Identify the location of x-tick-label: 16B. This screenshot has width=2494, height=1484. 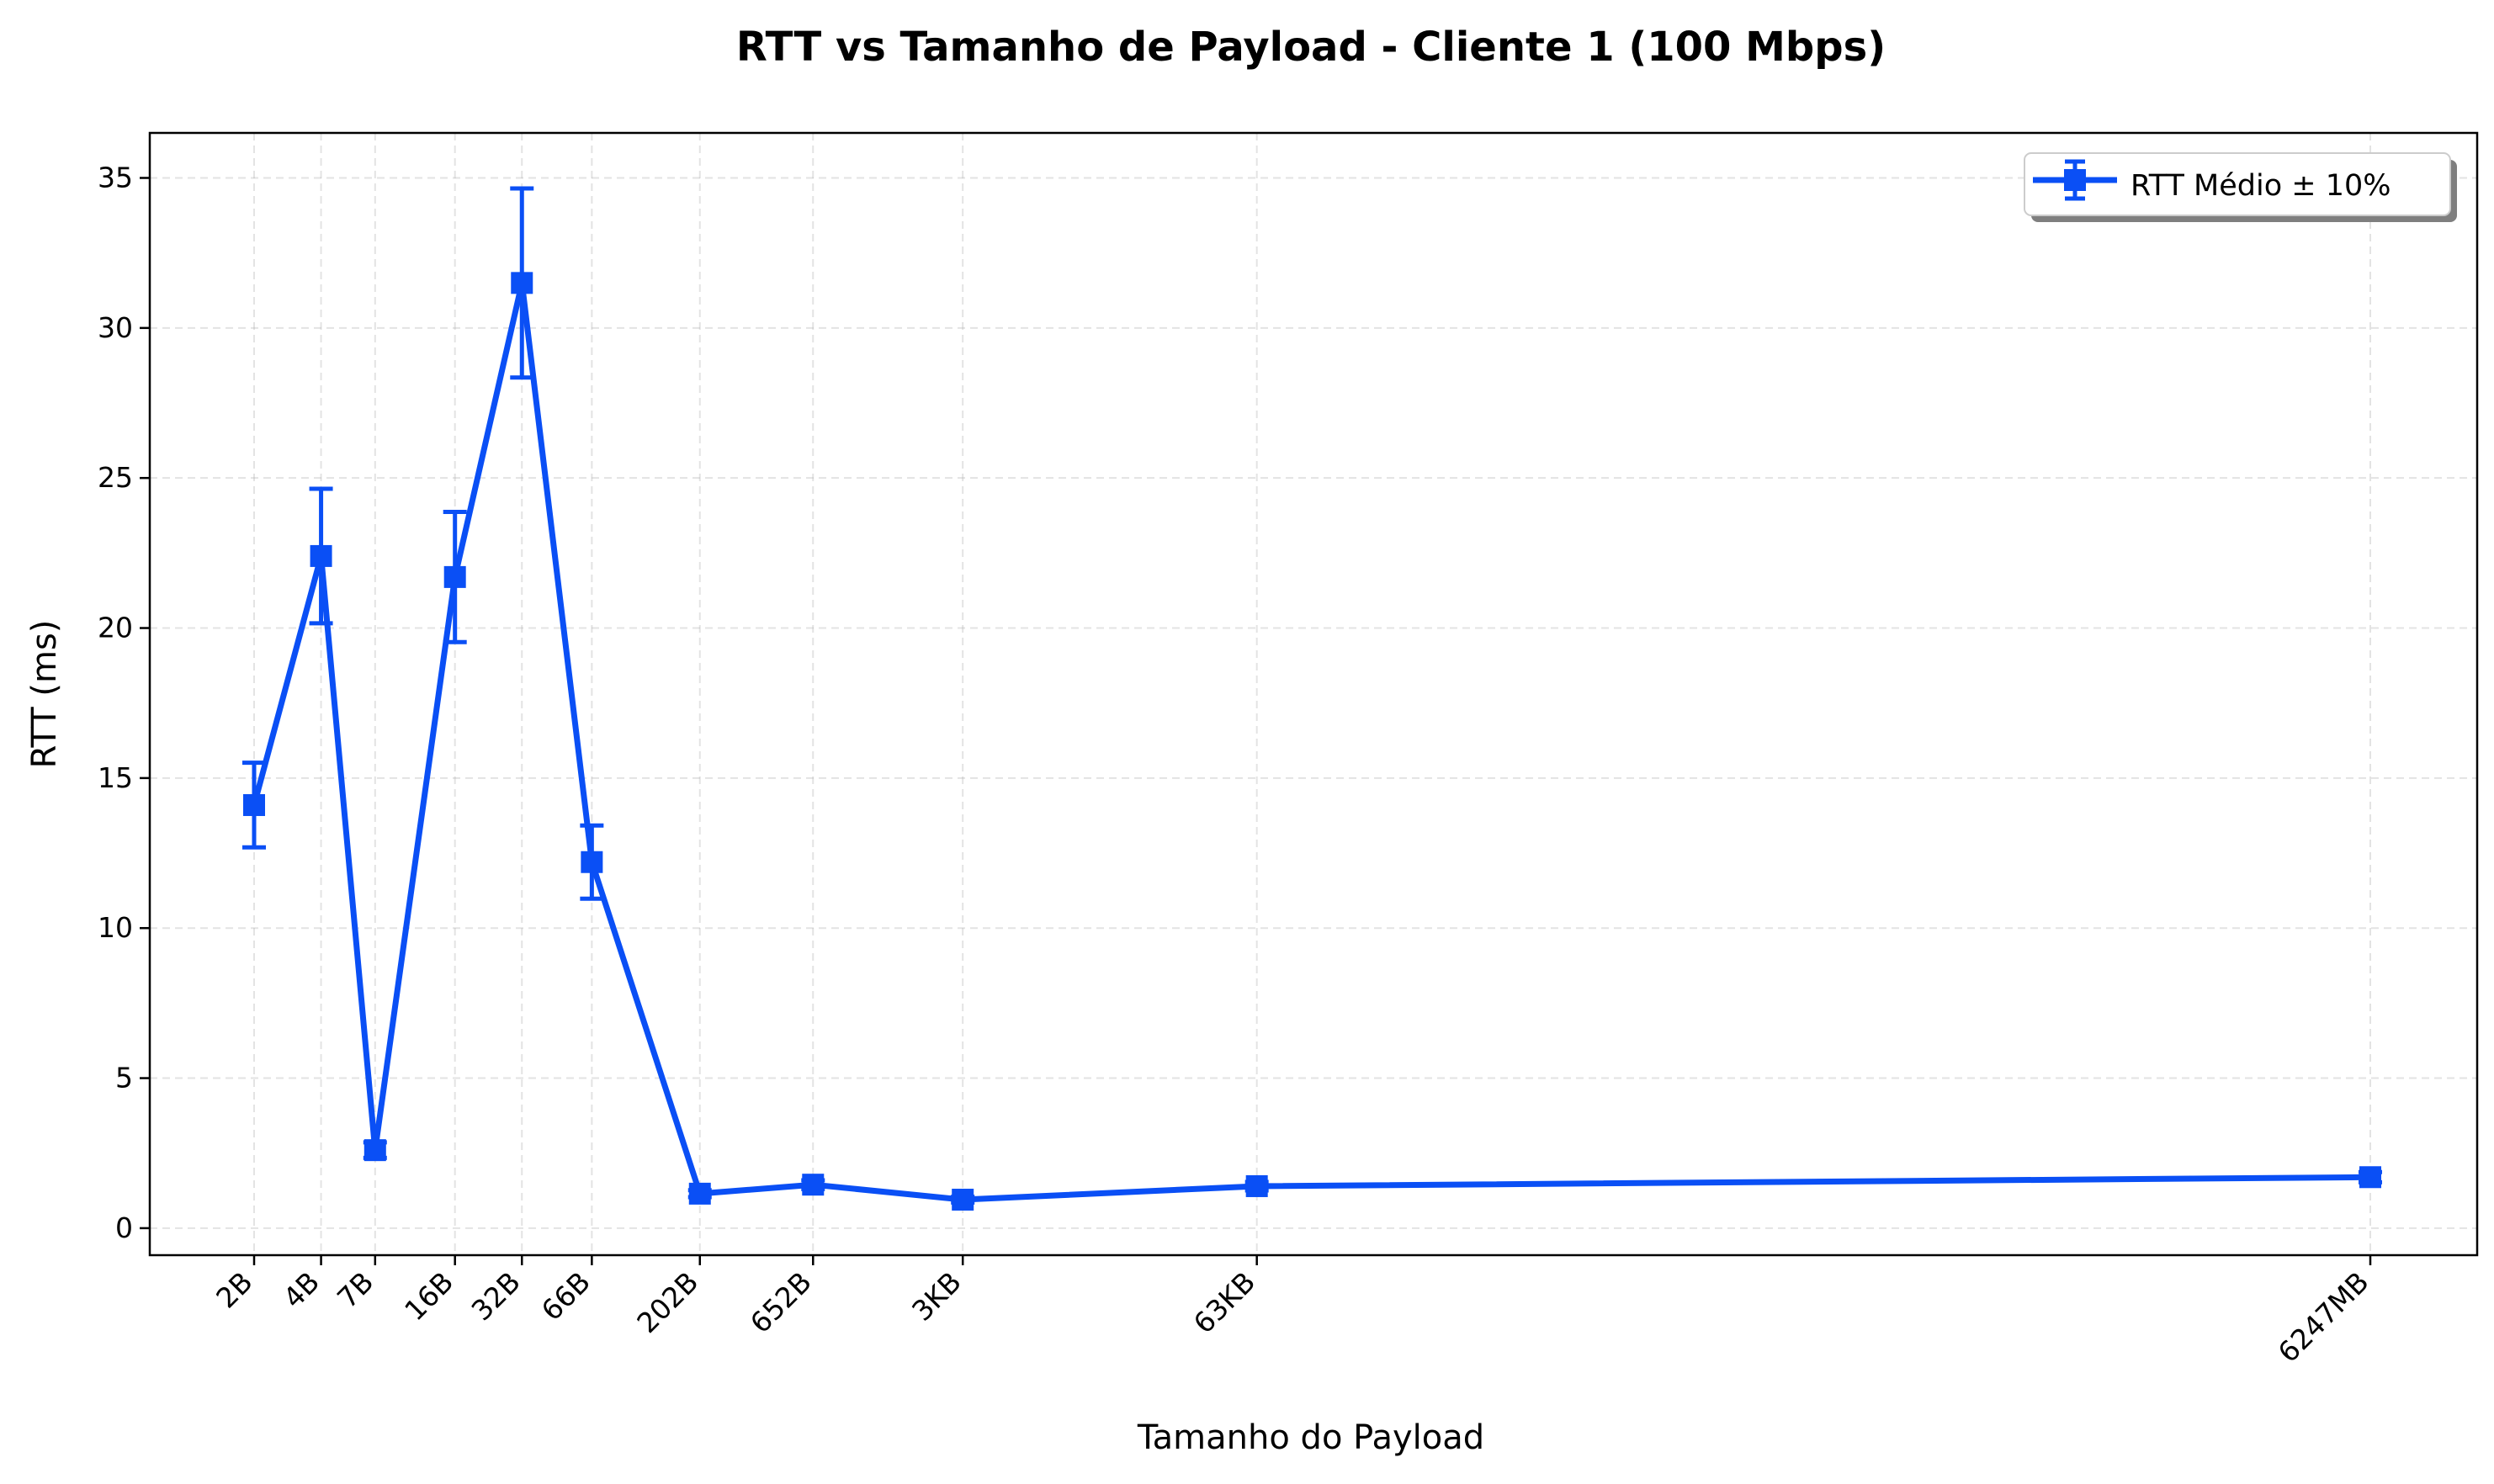
(429, 1296).